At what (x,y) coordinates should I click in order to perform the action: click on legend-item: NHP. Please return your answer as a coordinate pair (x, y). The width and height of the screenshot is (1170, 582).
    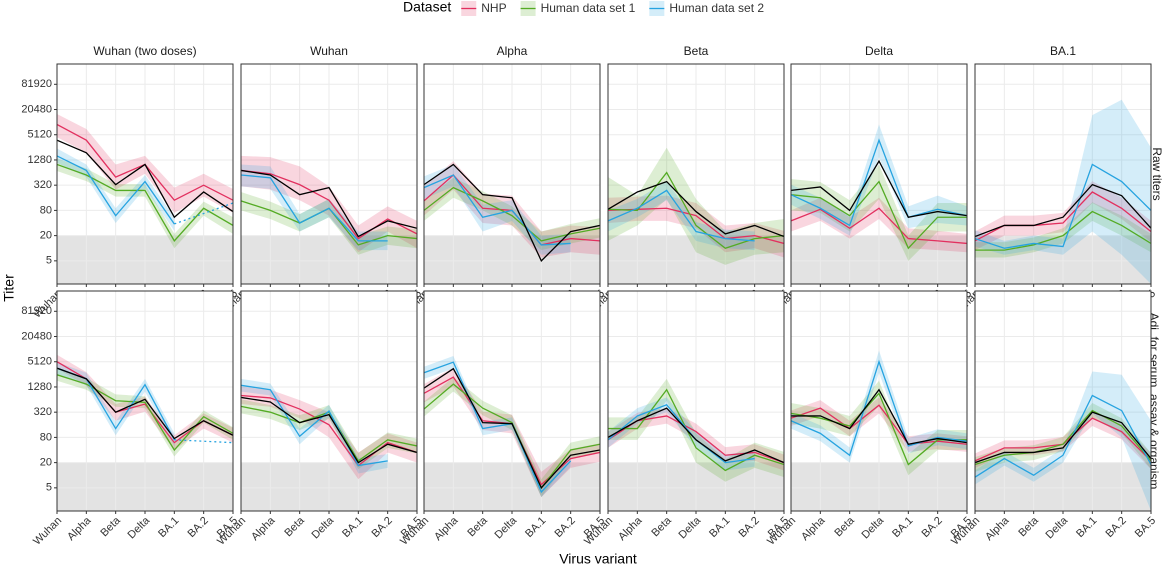
    Looking at the image, I should click on (484, 8).